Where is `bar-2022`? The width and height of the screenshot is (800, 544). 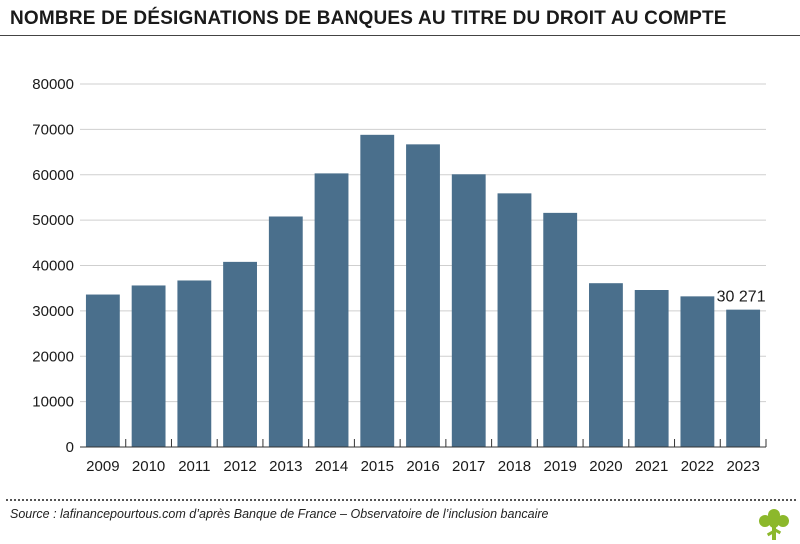
bar-2022 is located at coordinates (697, 371).